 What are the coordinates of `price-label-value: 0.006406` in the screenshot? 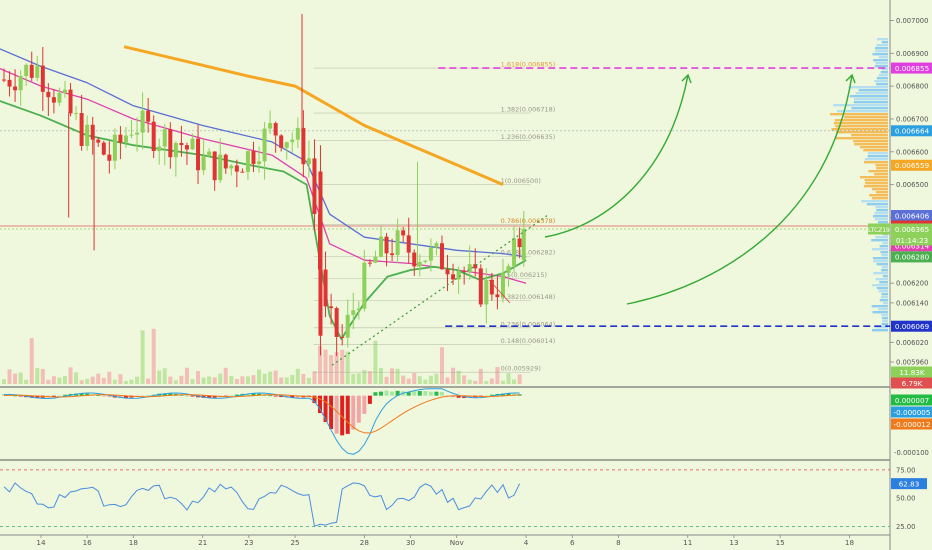 It's located at (912, 215).